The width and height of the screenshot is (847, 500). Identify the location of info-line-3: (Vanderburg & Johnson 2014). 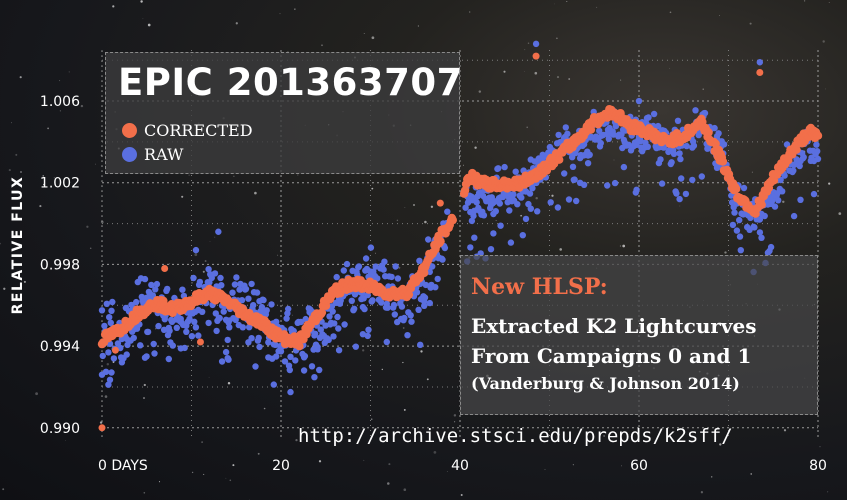
(605, 383).